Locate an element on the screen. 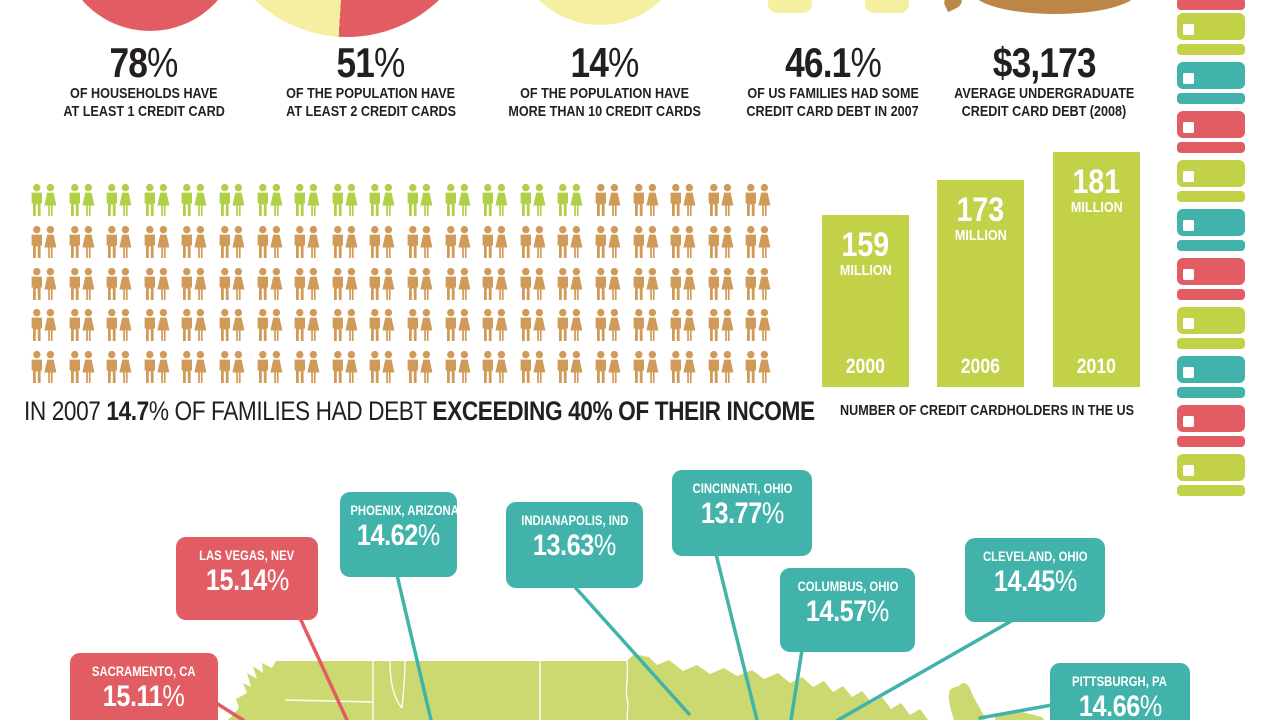 This screenshot has height=720, width=1280. stat-value: 78% is located at coordinates (144, 63).